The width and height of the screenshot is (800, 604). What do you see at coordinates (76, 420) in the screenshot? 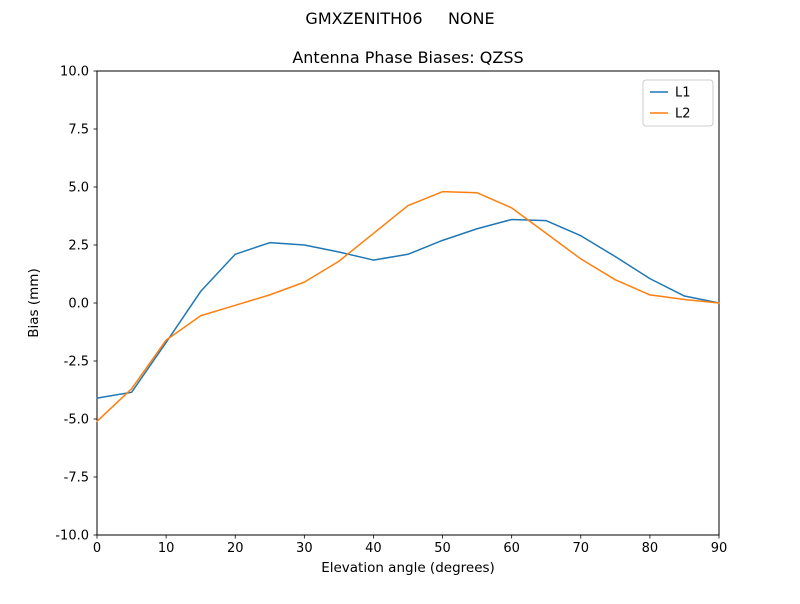
I see `y-tick-label: -5.0` at bounding box center [76, 420].